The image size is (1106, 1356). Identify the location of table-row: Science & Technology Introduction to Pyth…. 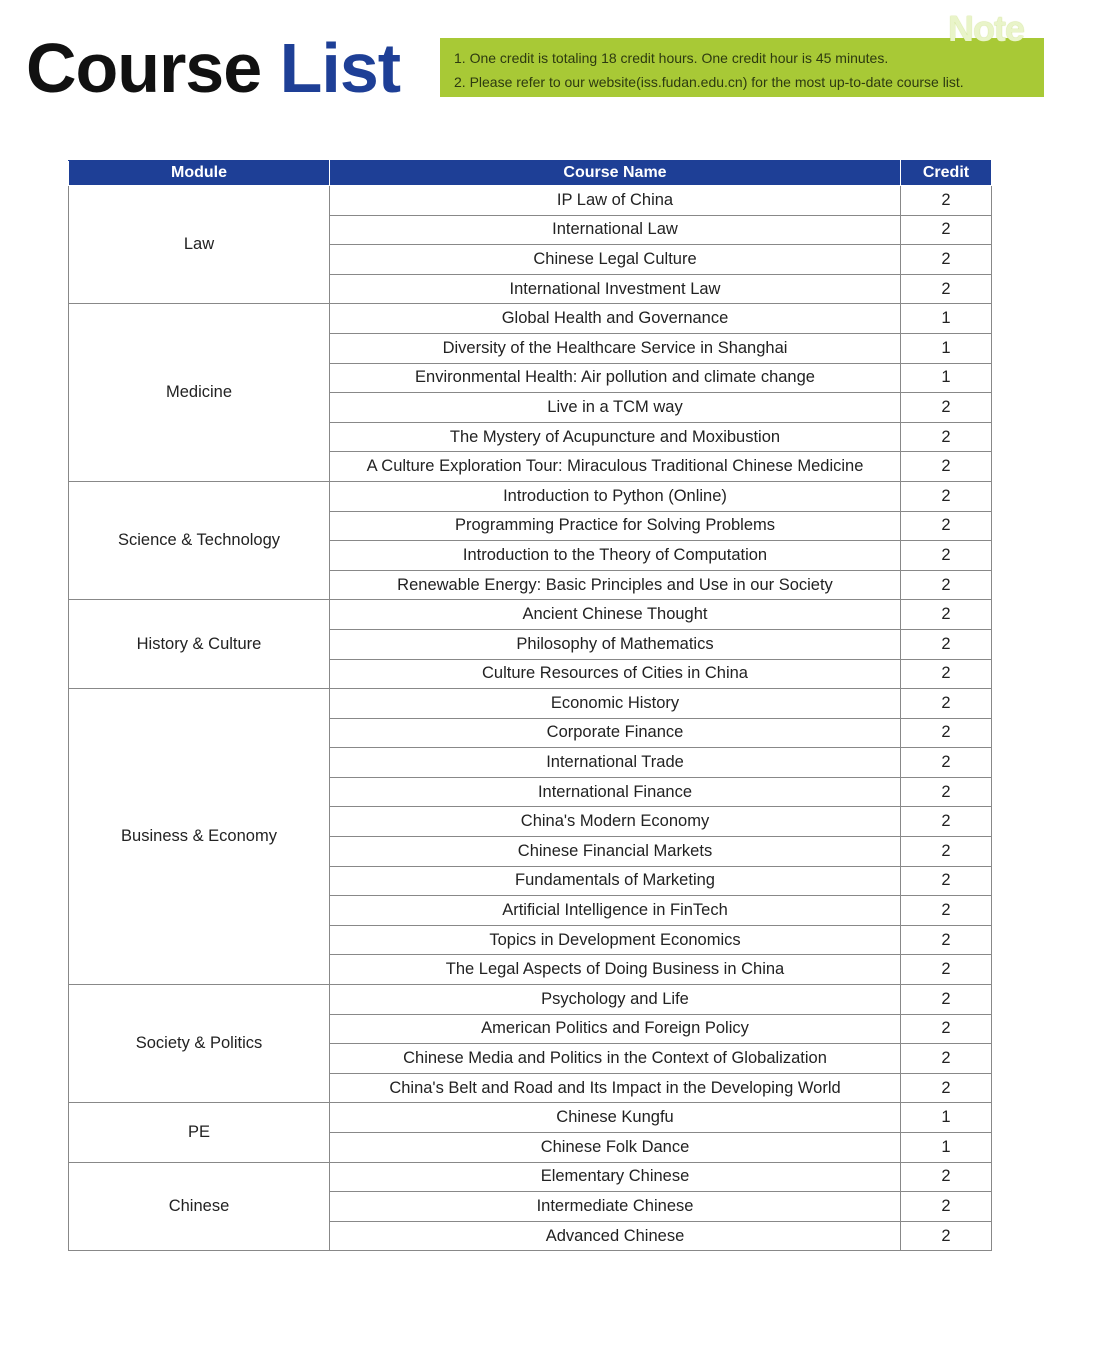
(530, 540).